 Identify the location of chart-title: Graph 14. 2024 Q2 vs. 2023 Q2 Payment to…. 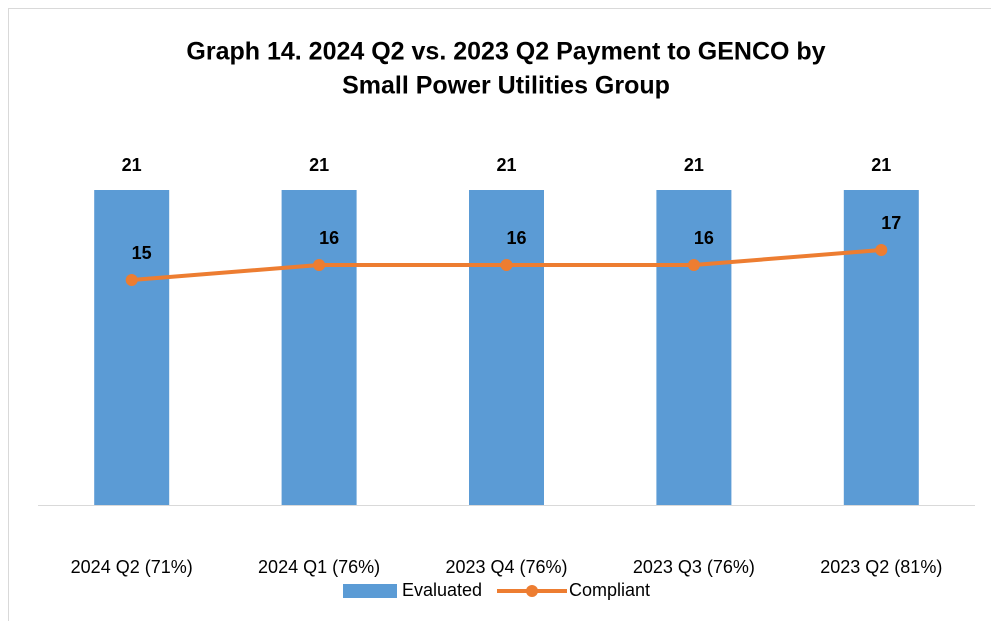
(505, 52).